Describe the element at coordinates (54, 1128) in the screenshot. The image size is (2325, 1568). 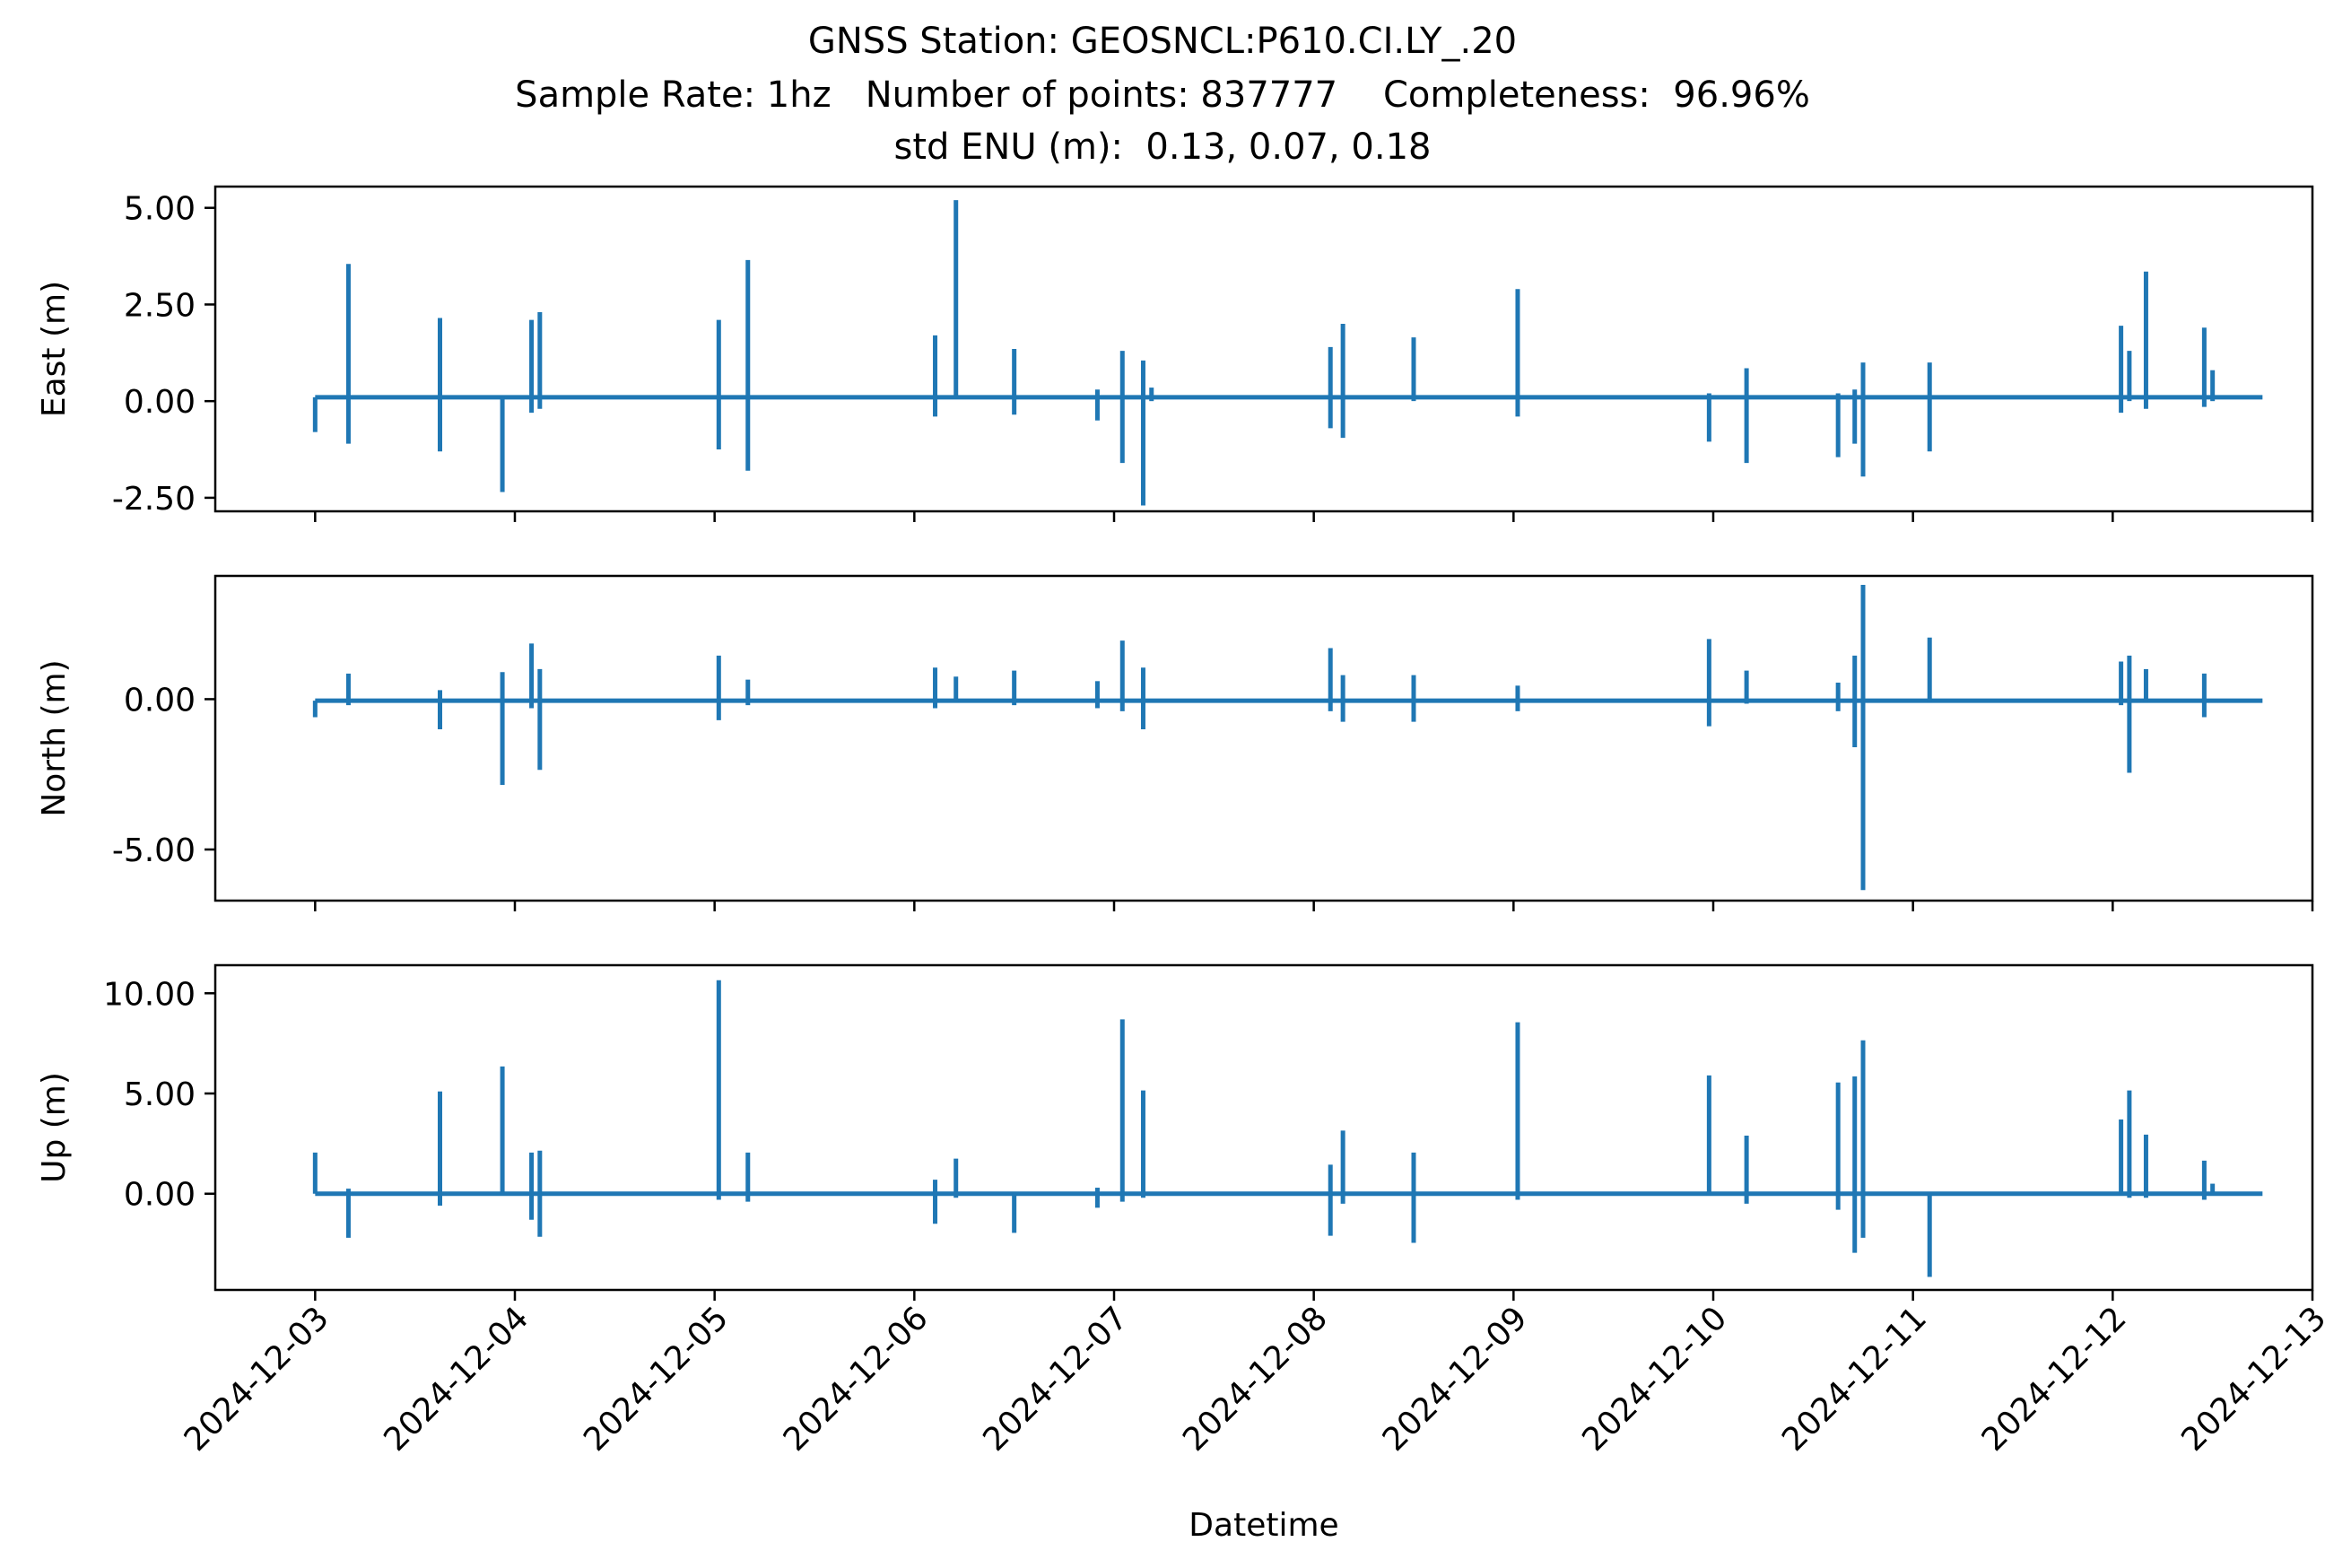
I see `up-ylabel: Up (m)` at that location.